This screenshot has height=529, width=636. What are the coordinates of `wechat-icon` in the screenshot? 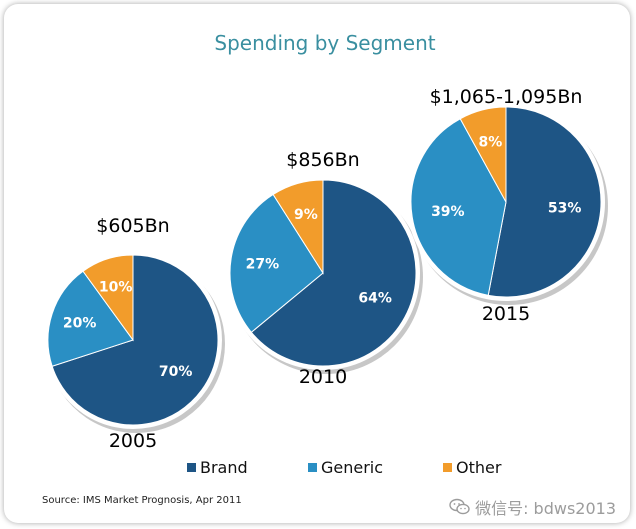 It's located at (459, 506).